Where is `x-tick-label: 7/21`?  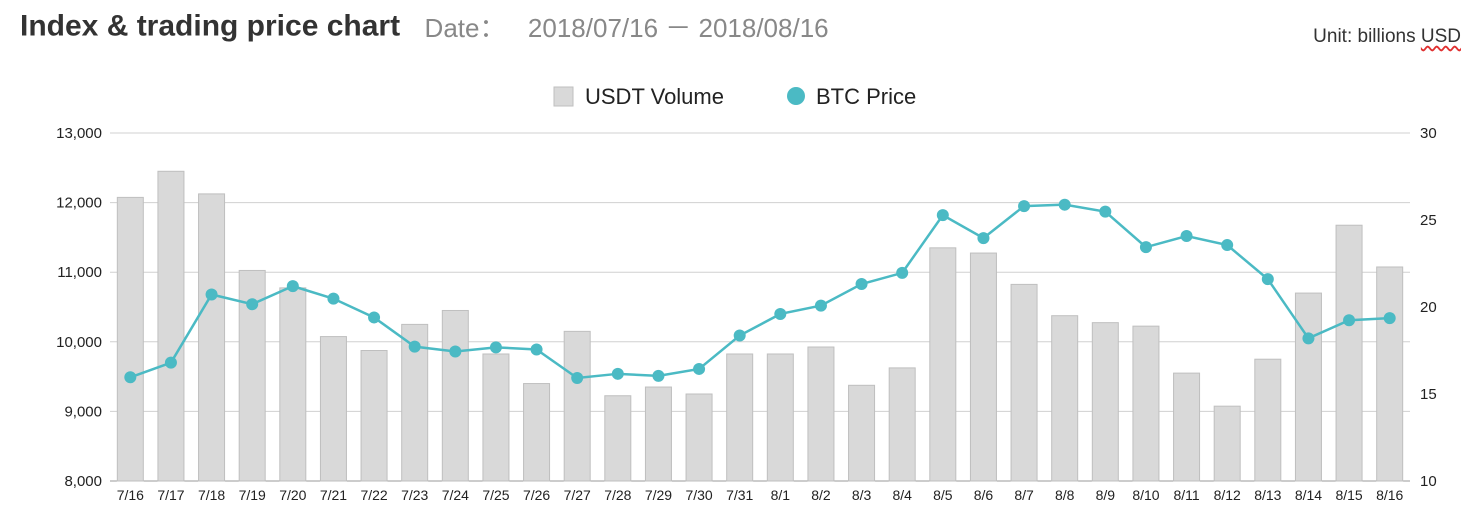
x-tick-label: 7/21 is located at coordinates (333, 495).